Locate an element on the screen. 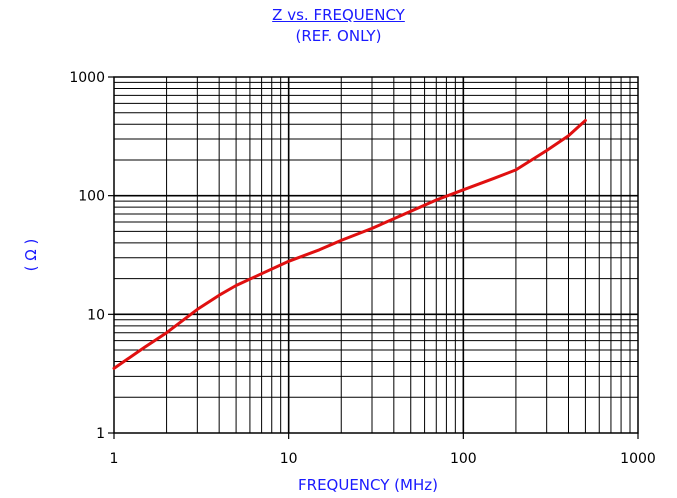 This screenshot has height=498, width=677. x-tick-label: 1000 is located at coordinates (638, 459).